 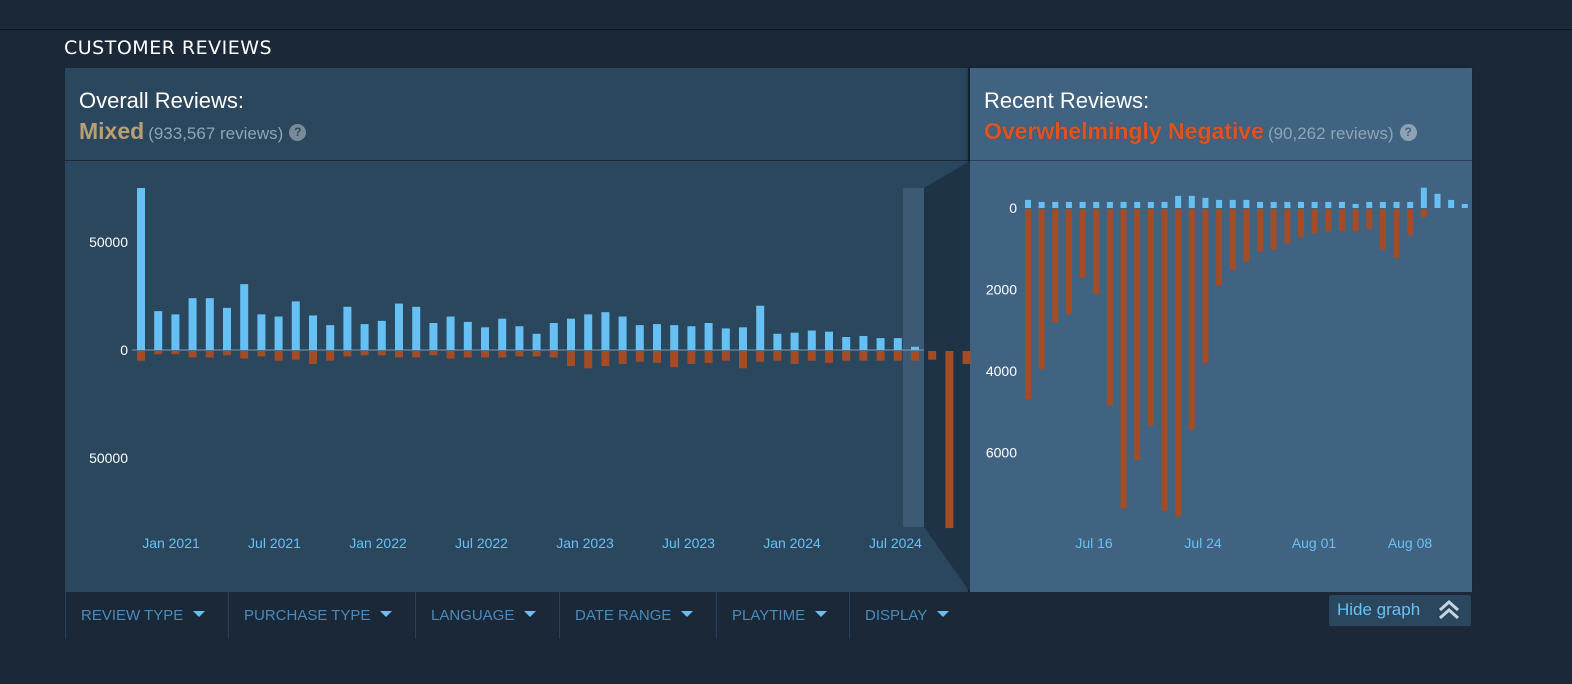 What do you see at coordinates (162, 100) in the screenshot?
I see `overall-reviews-title: Overall Reviews:` at bounding box center [162, 100].